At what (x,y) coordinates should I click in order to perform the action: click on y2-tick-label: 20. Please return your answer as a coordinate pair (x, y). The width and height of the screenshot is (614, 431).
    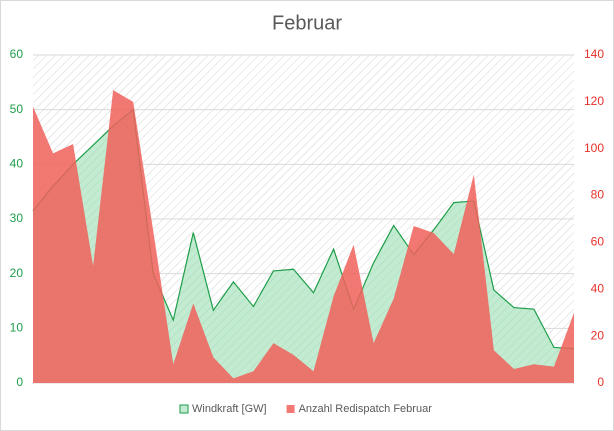
    Looking at the image, I should click on (598, 335).